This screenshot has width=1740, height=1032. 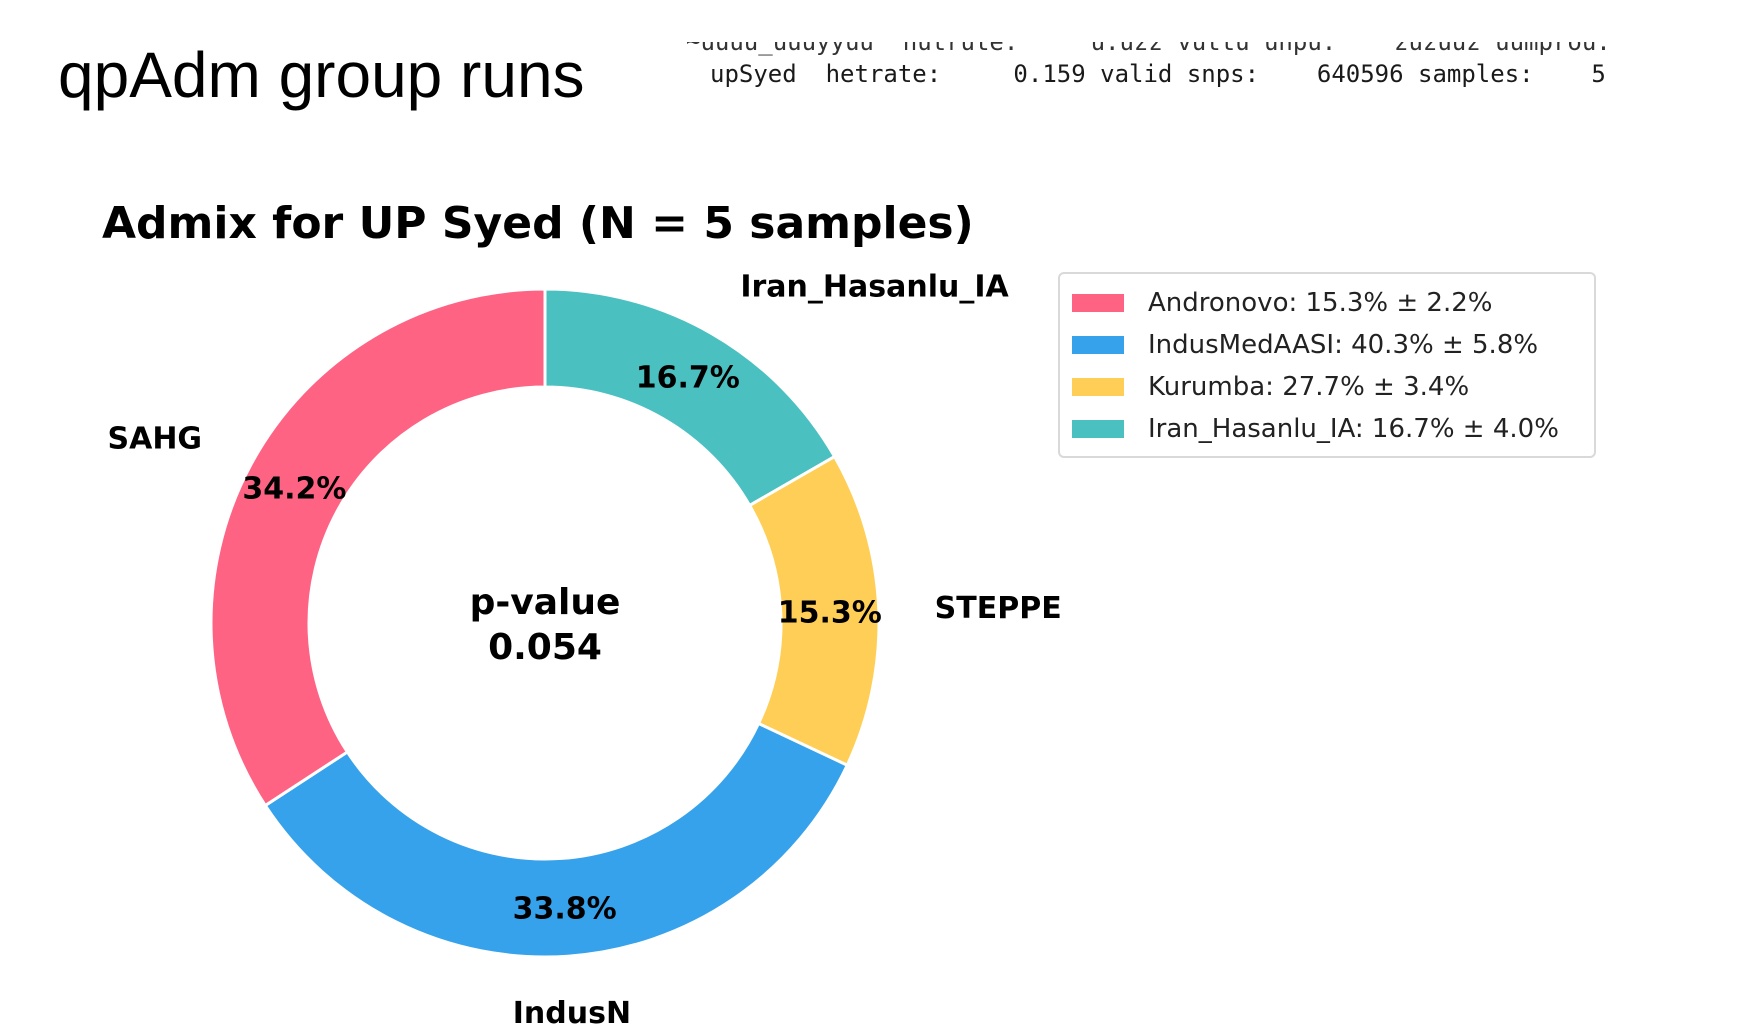 I want to click on slice-iran-hasanlu-ia, so click(x=690, y=397).